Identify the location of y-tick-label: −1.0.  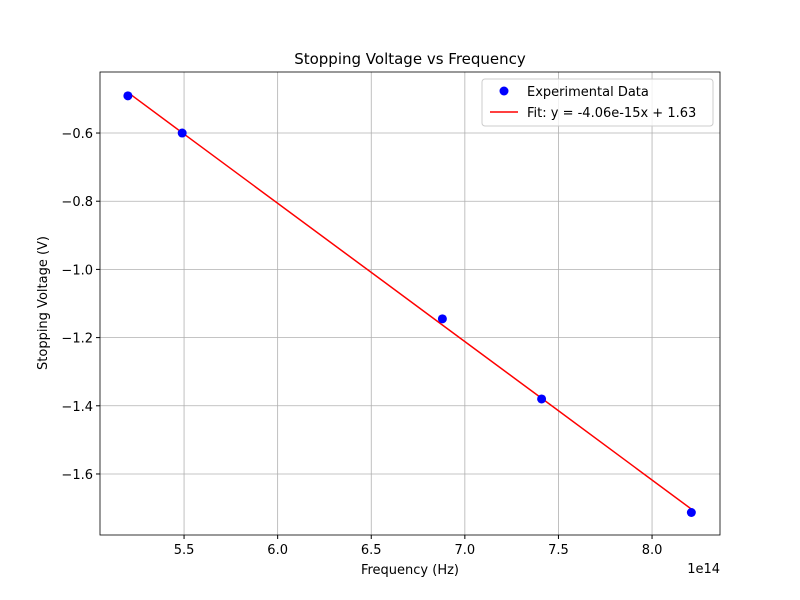
(77, 270).